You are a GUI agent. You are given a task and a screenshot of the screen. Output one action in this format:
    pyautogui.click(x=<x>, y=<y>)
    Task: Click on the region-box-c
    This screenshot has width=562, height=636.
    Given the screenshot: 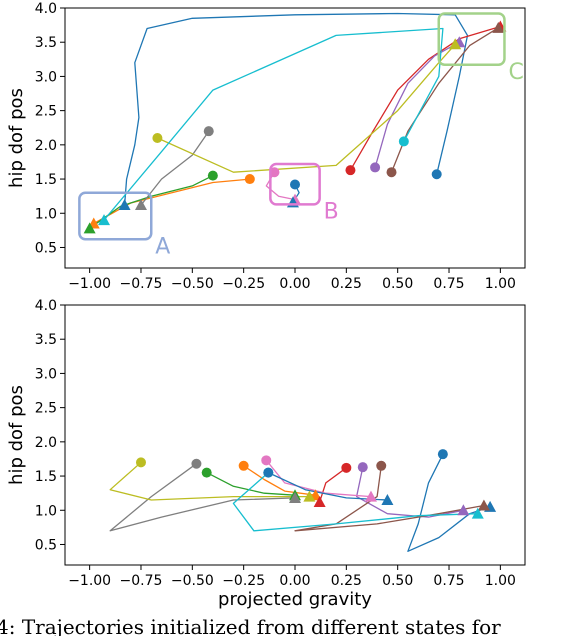 What is the action you would take?
    pyautogui.click(x=471, y=39)
    